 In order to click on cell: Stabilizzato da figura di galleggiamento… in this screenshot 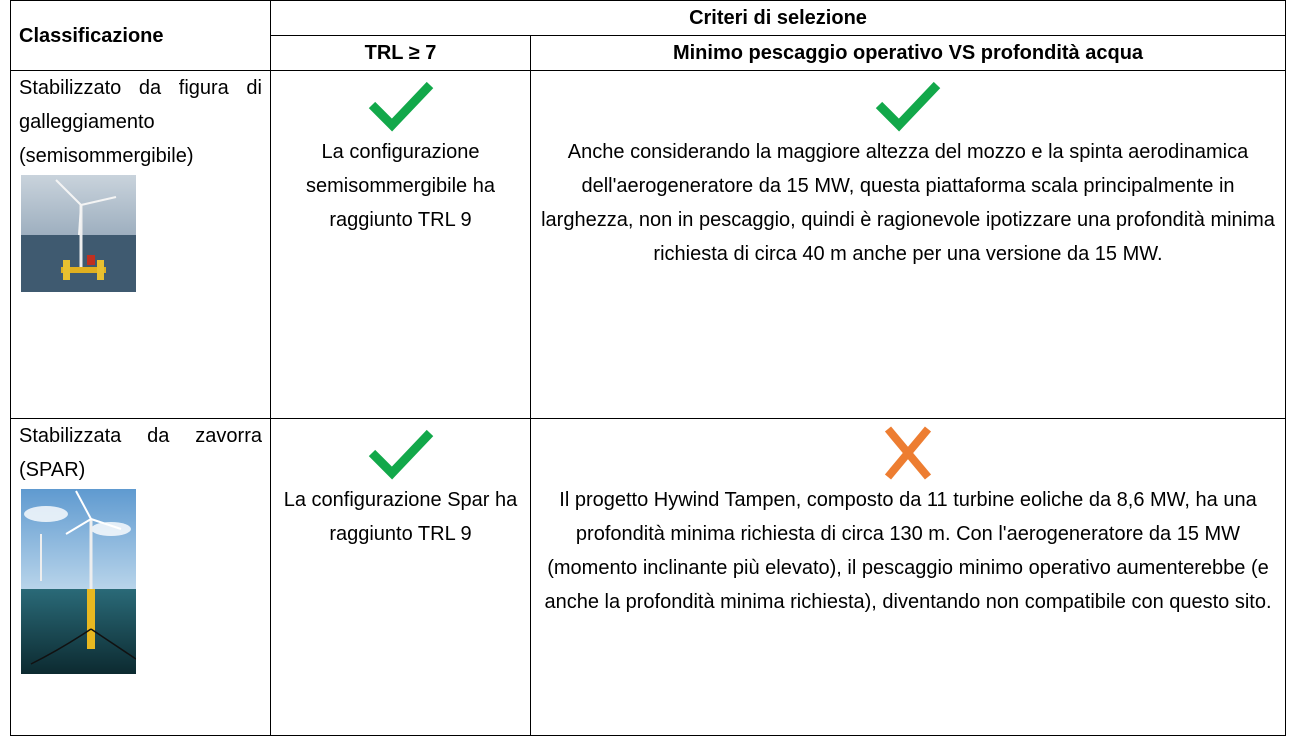, I will do `click(140, 244)`.